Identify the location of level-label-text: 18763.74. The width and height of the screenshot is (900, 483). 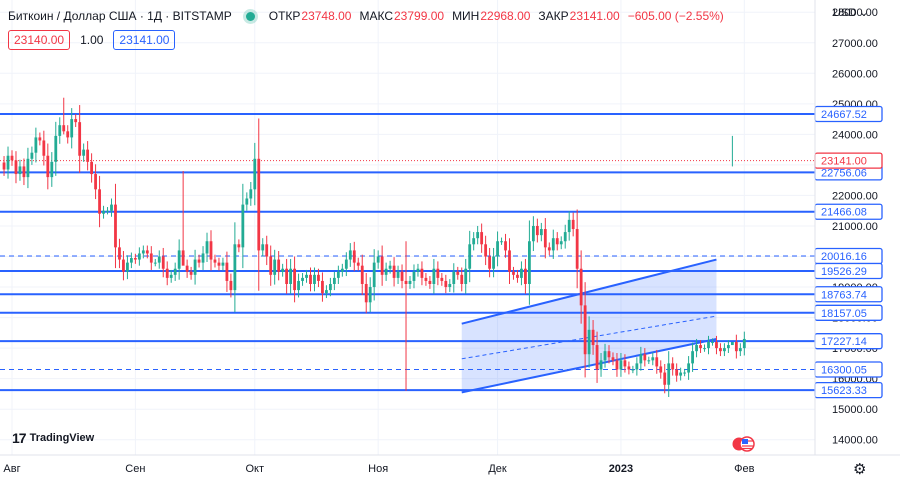
(844, 295).